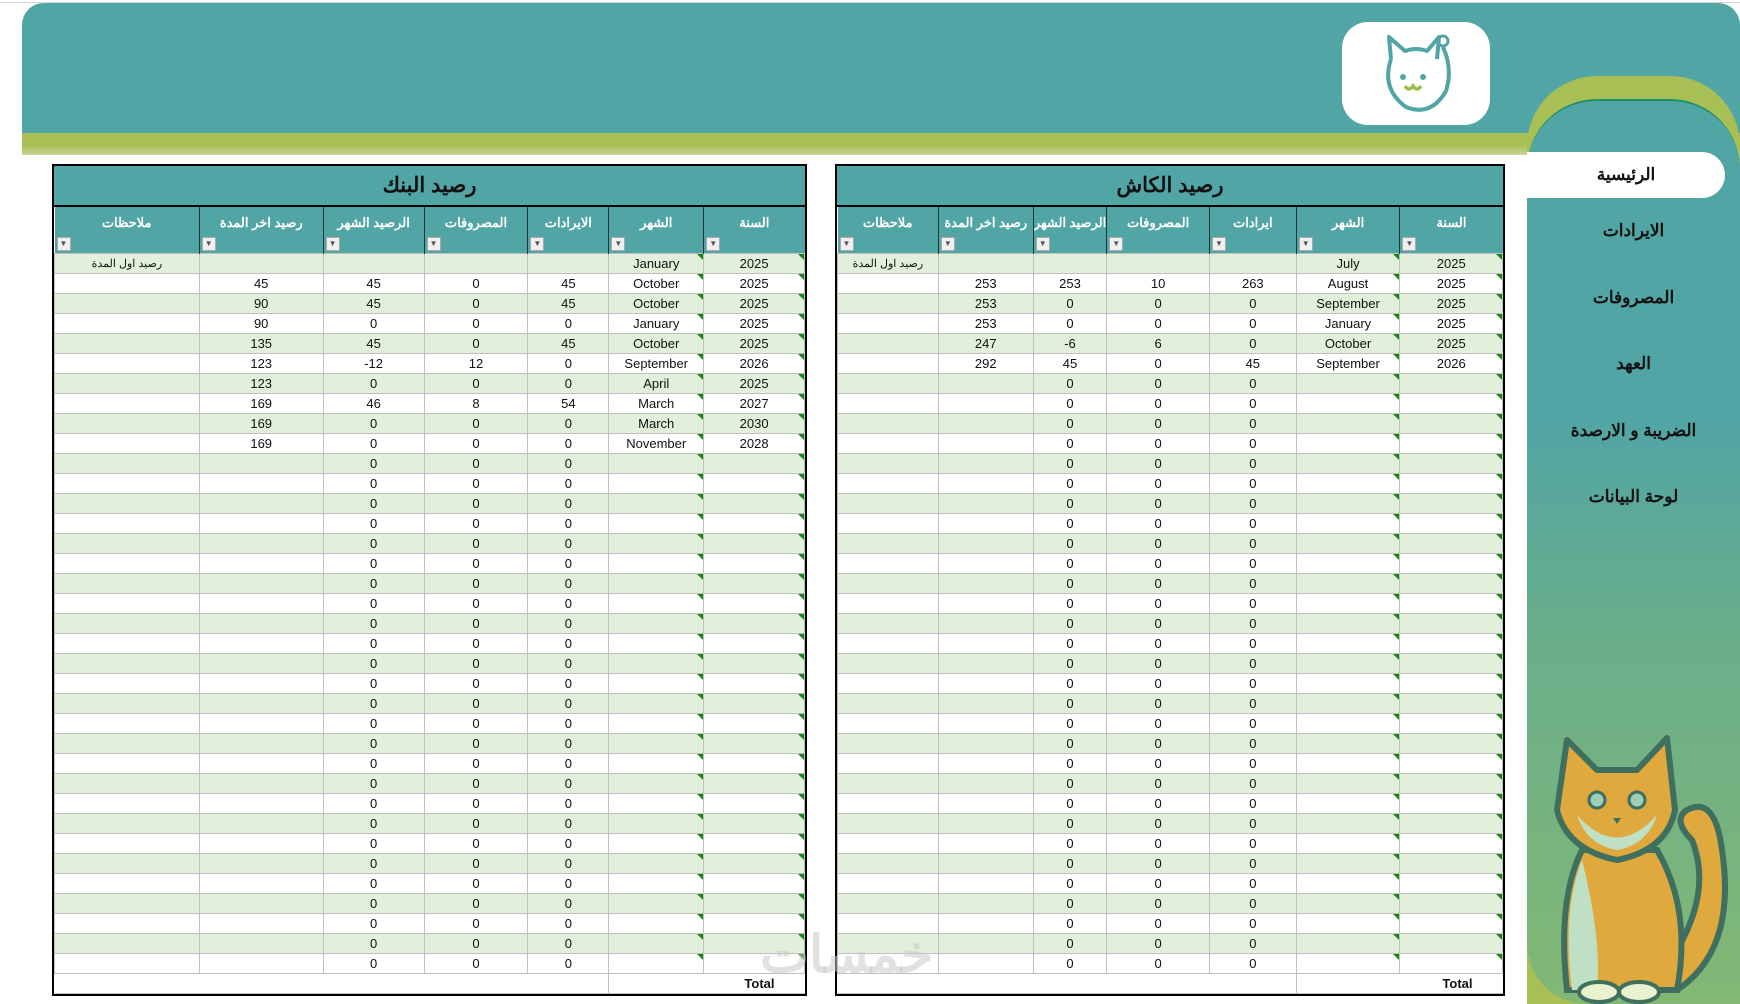  Describe the element at coordinates (208, 243) in the screenshot. I see `filter-dropdown-icon: ▼` at that location.